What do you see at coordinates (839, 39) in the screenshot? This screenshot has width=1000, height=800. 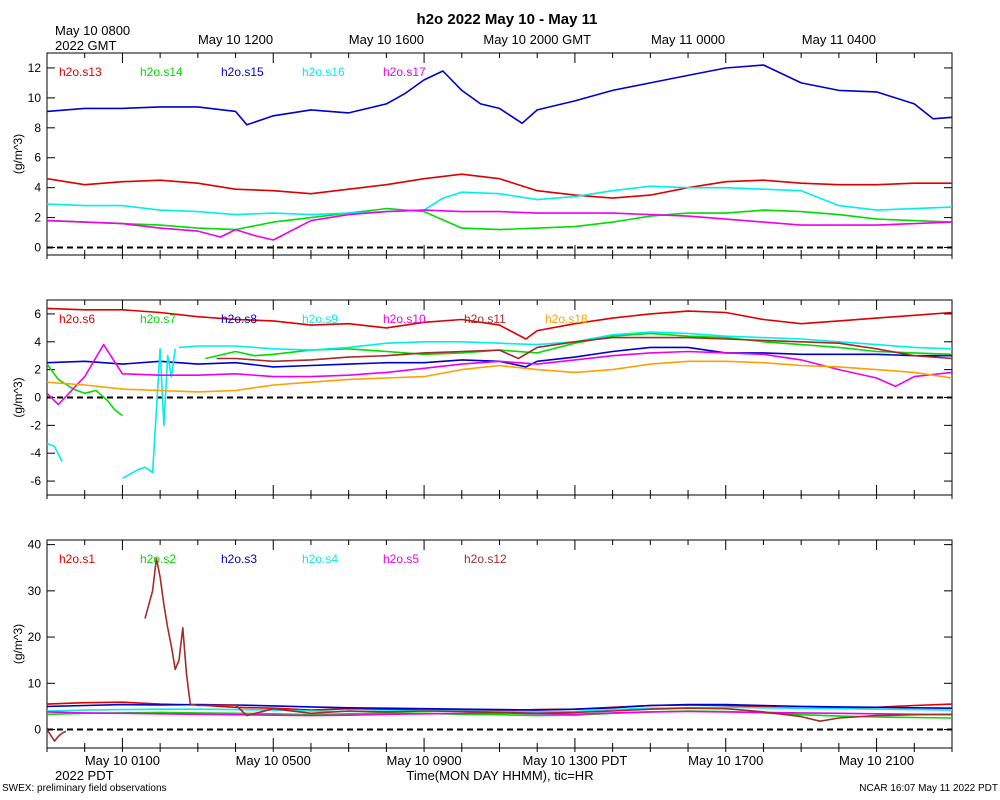 I see `top-axis-tick-label: May 11 0400` at bounding box center [839, 39].